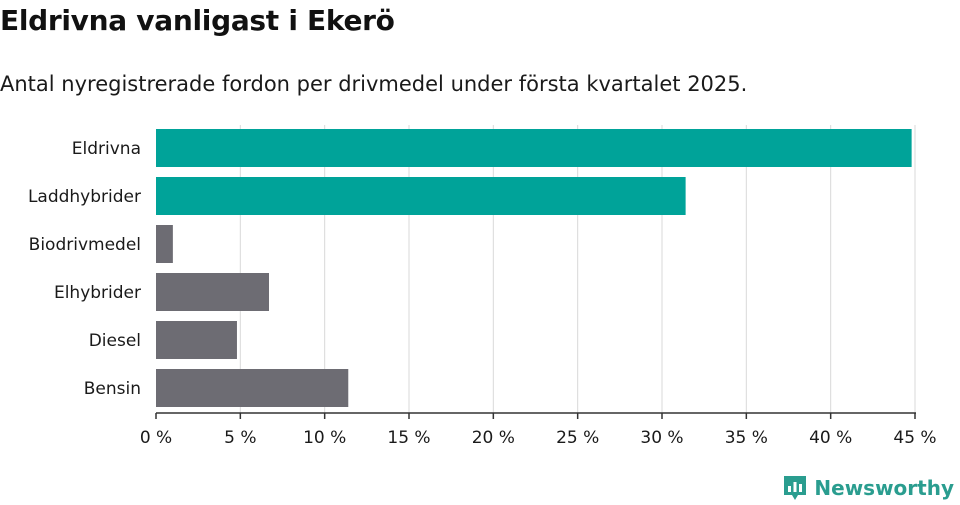 This screenshot has height=505, width=960. Describe the element at coordinates (408, 438) in the screenshot. I see `x-tick-label: 15 %` at that location.